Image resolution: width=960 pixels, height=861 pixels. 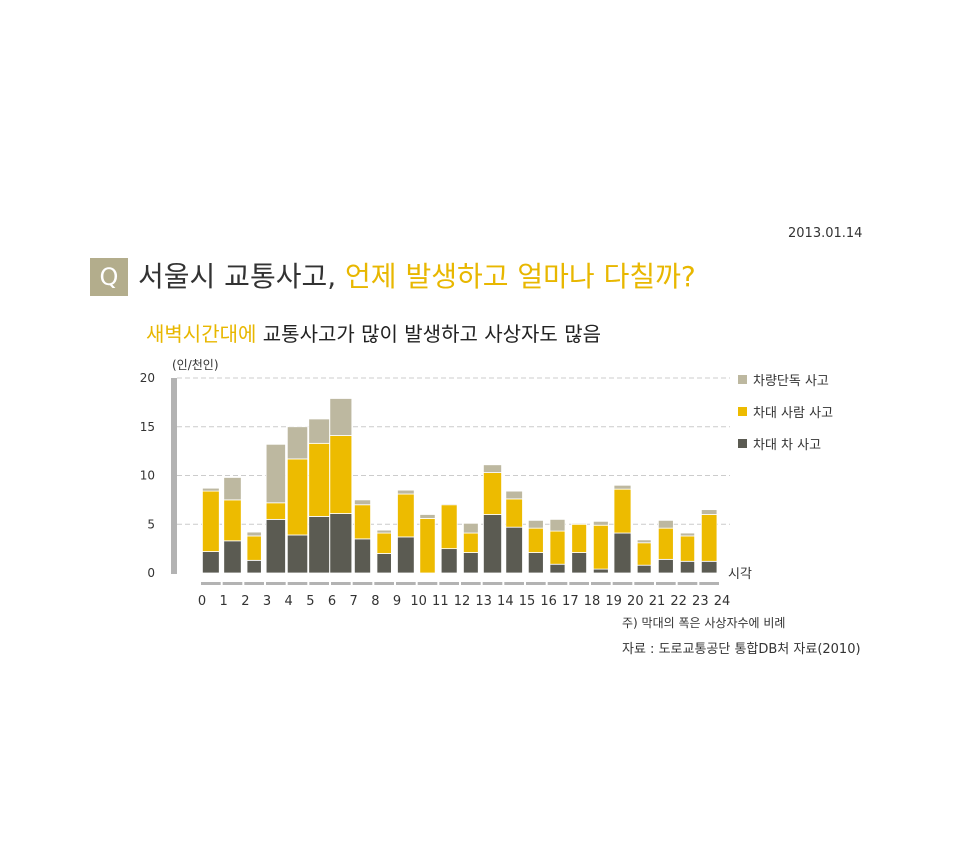 What do you see at coordinates (440, 601) in the screenshot?
I see `x-tick-label: 11` at bounding box center [440, 601].